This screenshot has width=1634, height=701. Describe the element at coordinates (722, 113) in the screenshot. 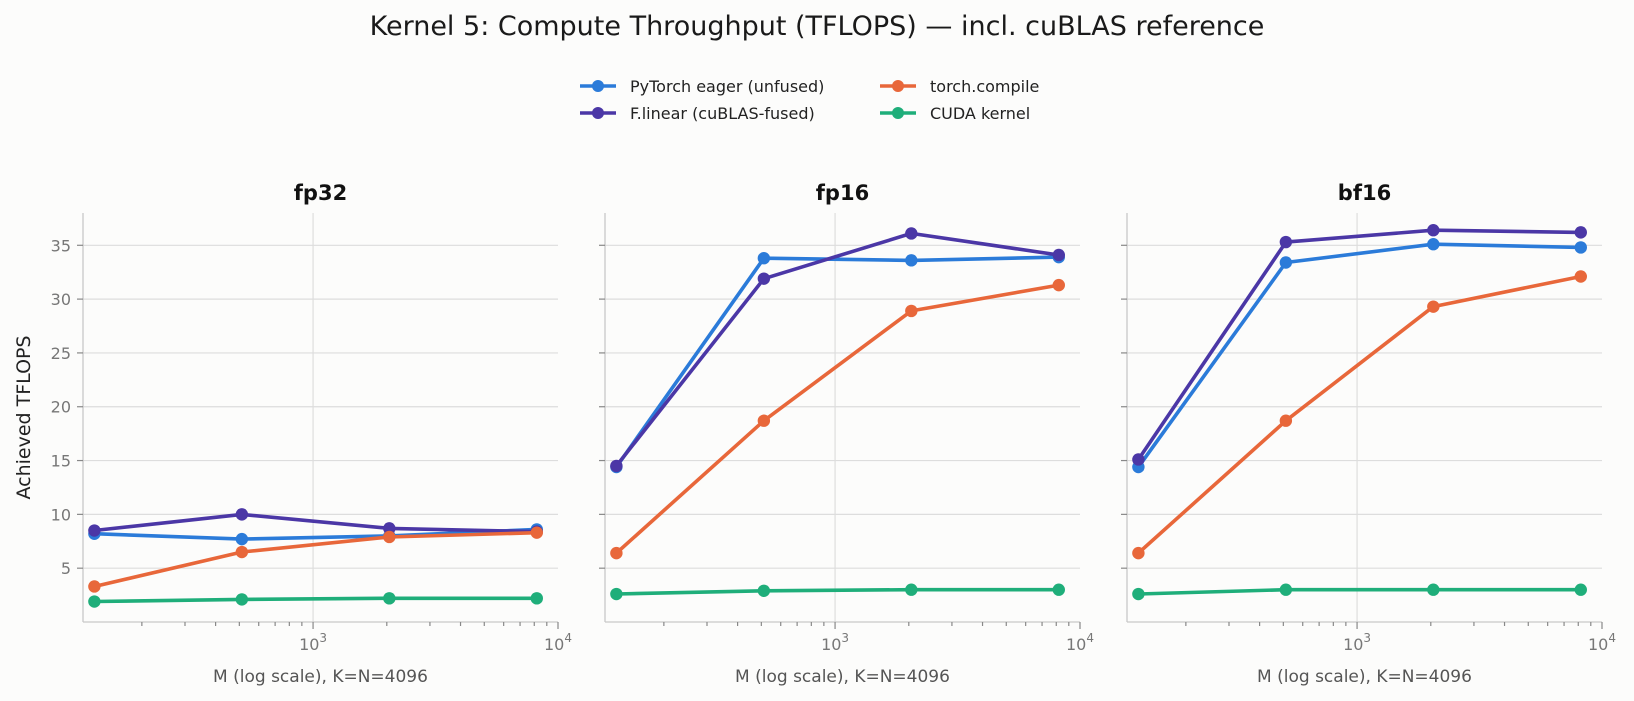

I see `legend-label: F.linear (cuBLAS-fused)` at that location.